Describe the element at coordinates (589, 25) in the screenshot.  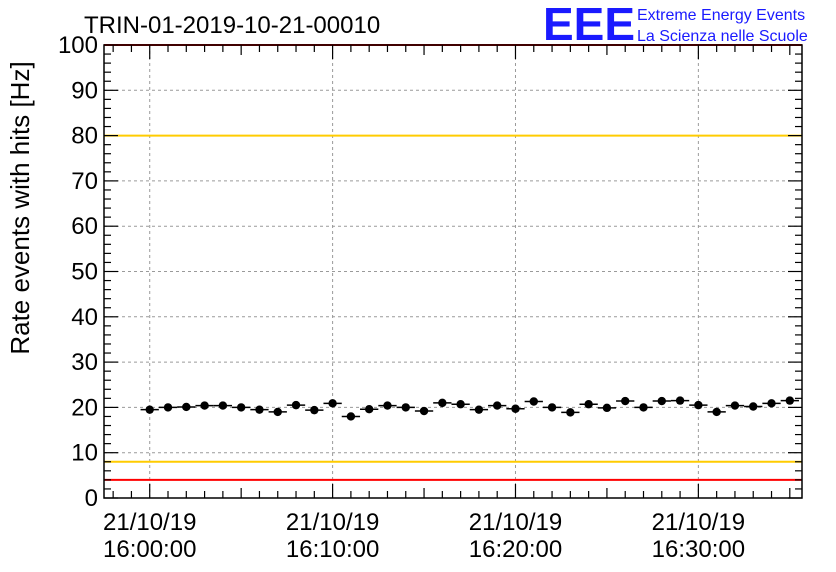
I see `logo-mark: EEE` at that location.